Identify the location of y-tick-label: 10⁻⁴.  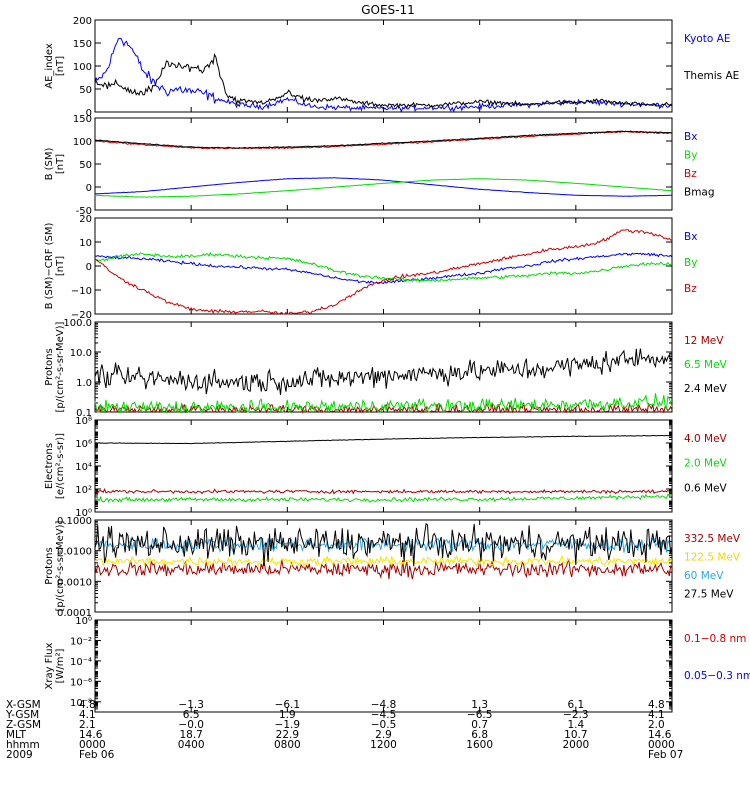
(81, 662).